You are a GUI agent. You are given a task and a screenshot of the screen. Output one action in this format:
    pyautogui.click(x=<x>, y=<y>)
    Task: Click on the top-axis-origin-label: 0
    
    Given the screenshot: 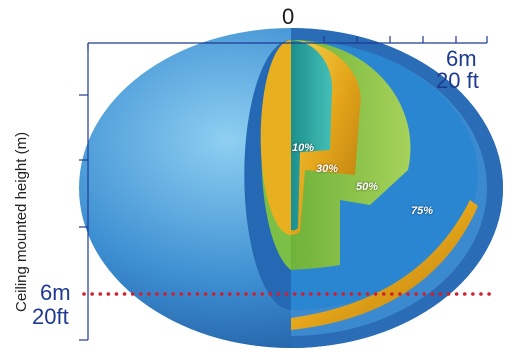 What is the action you would take?
    pyautogui.click(x=288, y=16)
    